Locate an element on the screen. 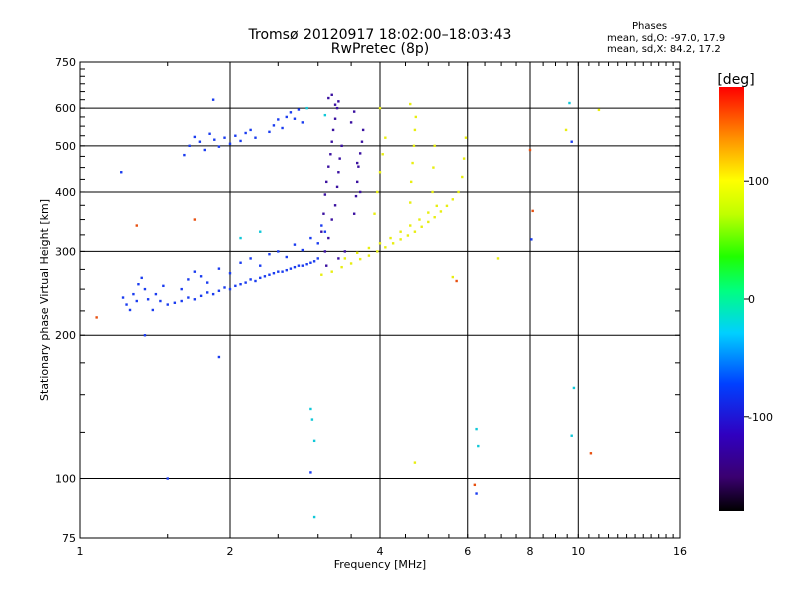 Image resolution: width=800 pixels, height=600 pixels. x-tick-label: 8 is located at coordinates (530, 551).